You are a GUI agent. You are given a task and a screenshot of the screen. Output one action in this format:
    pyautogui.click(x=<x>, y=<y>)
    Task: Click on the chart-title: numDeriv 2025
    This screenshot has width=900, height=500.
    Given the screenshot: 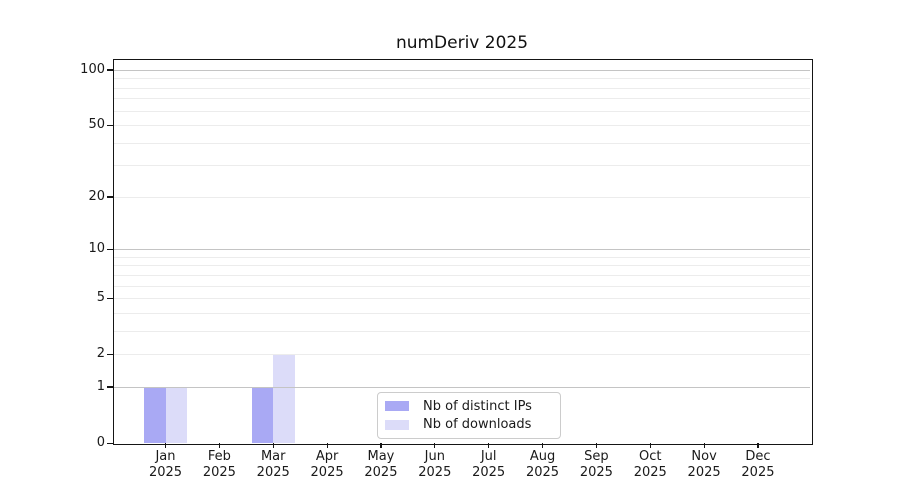 What is the action you would take?
    pyautogui.click(x=462, y=43)
    